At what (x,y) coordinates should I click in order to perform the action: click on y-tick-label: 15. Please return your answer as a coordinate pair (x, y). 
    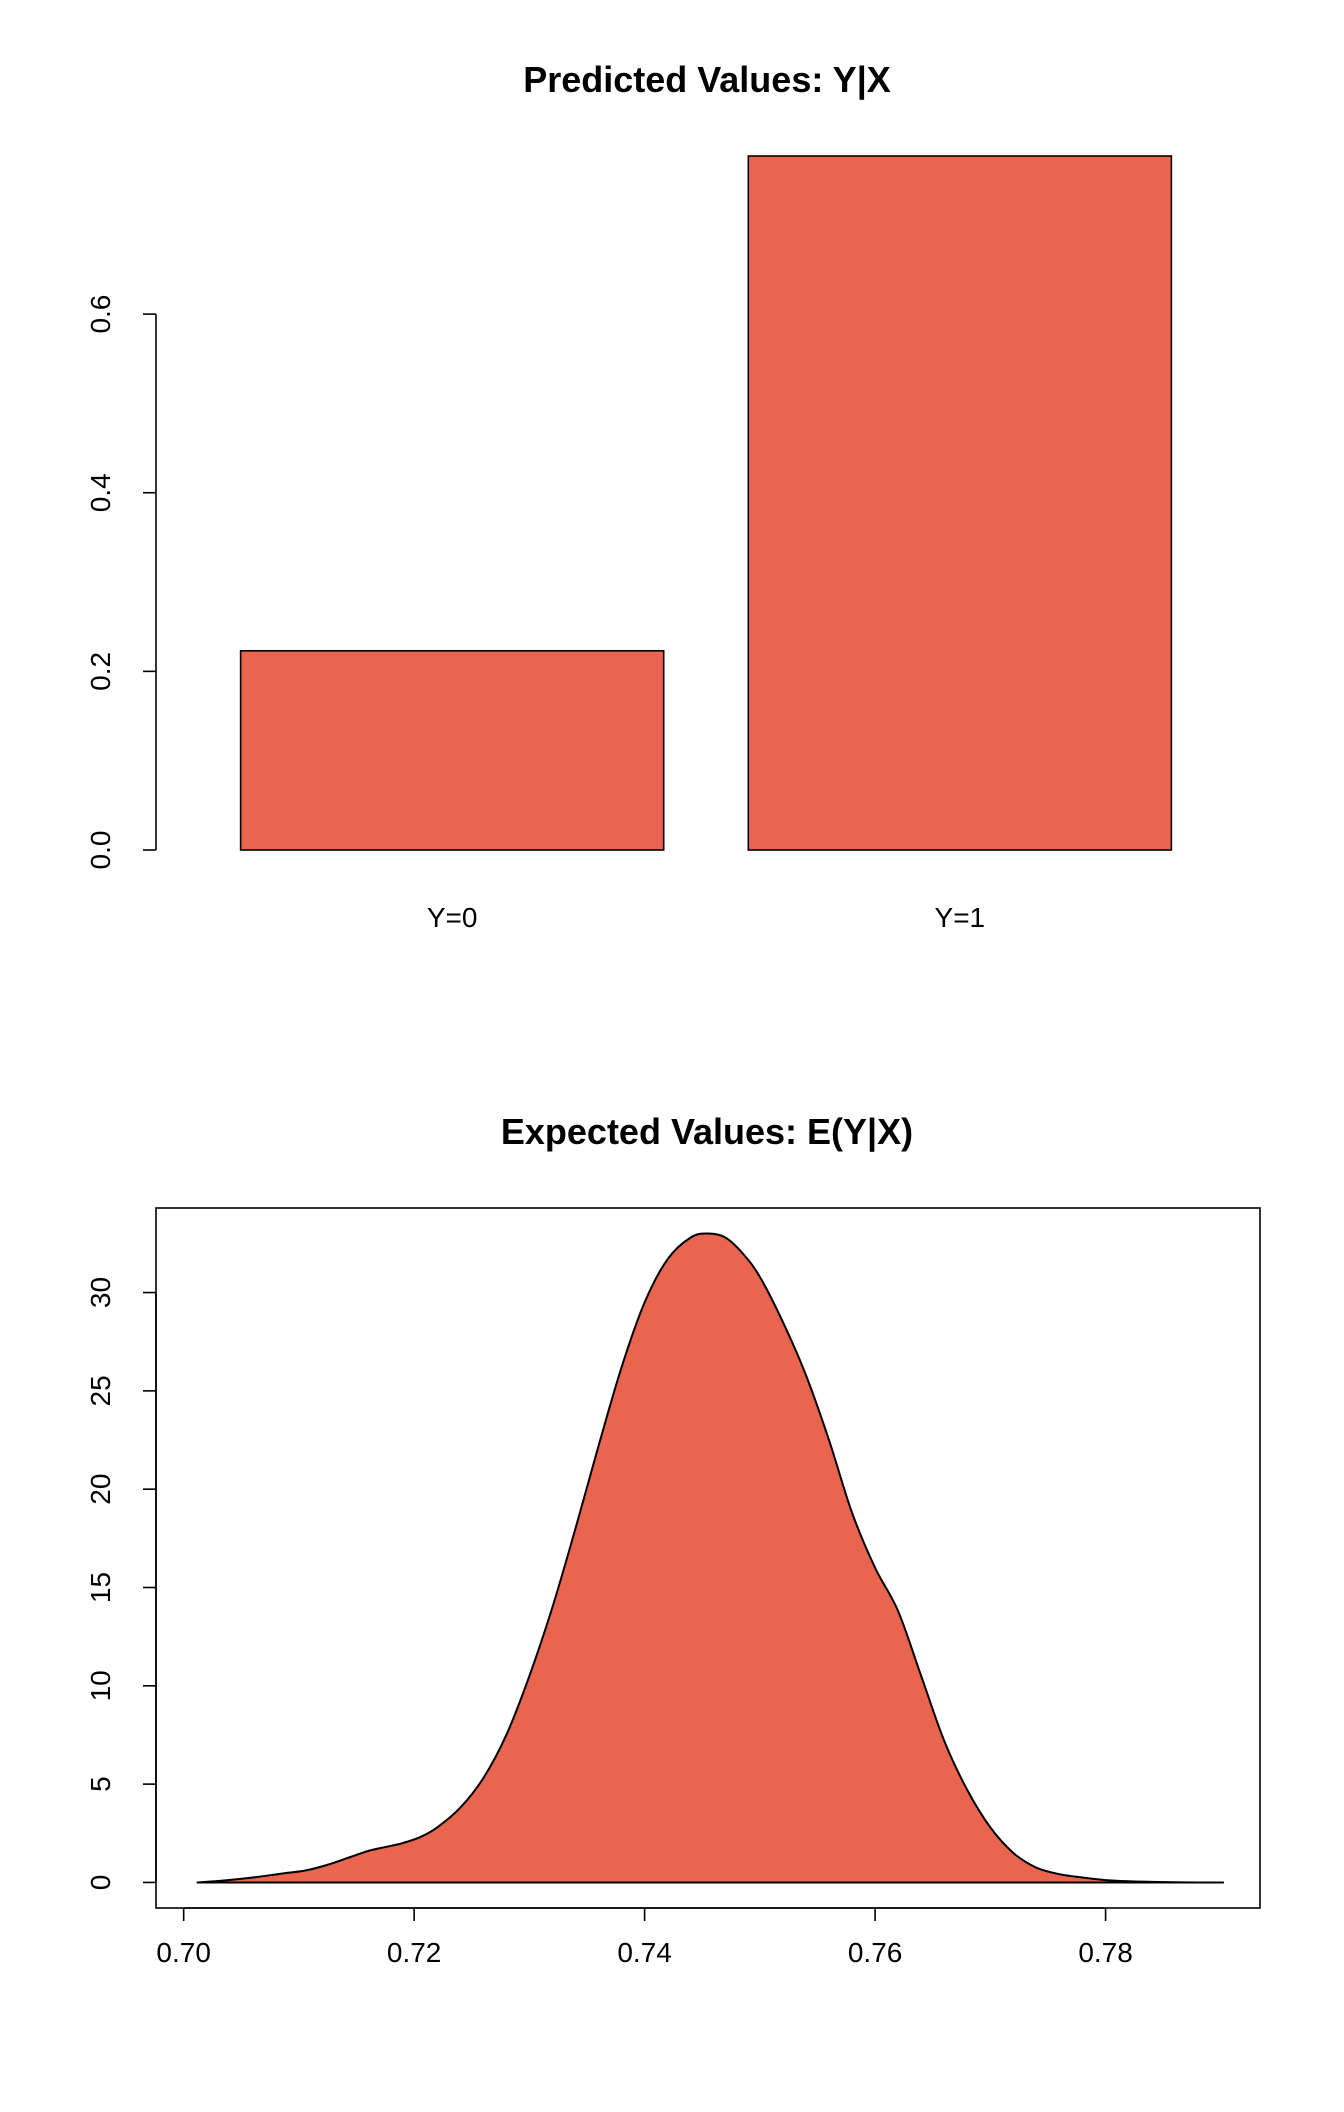
    Looking at the image, I should click on (100, 1587).